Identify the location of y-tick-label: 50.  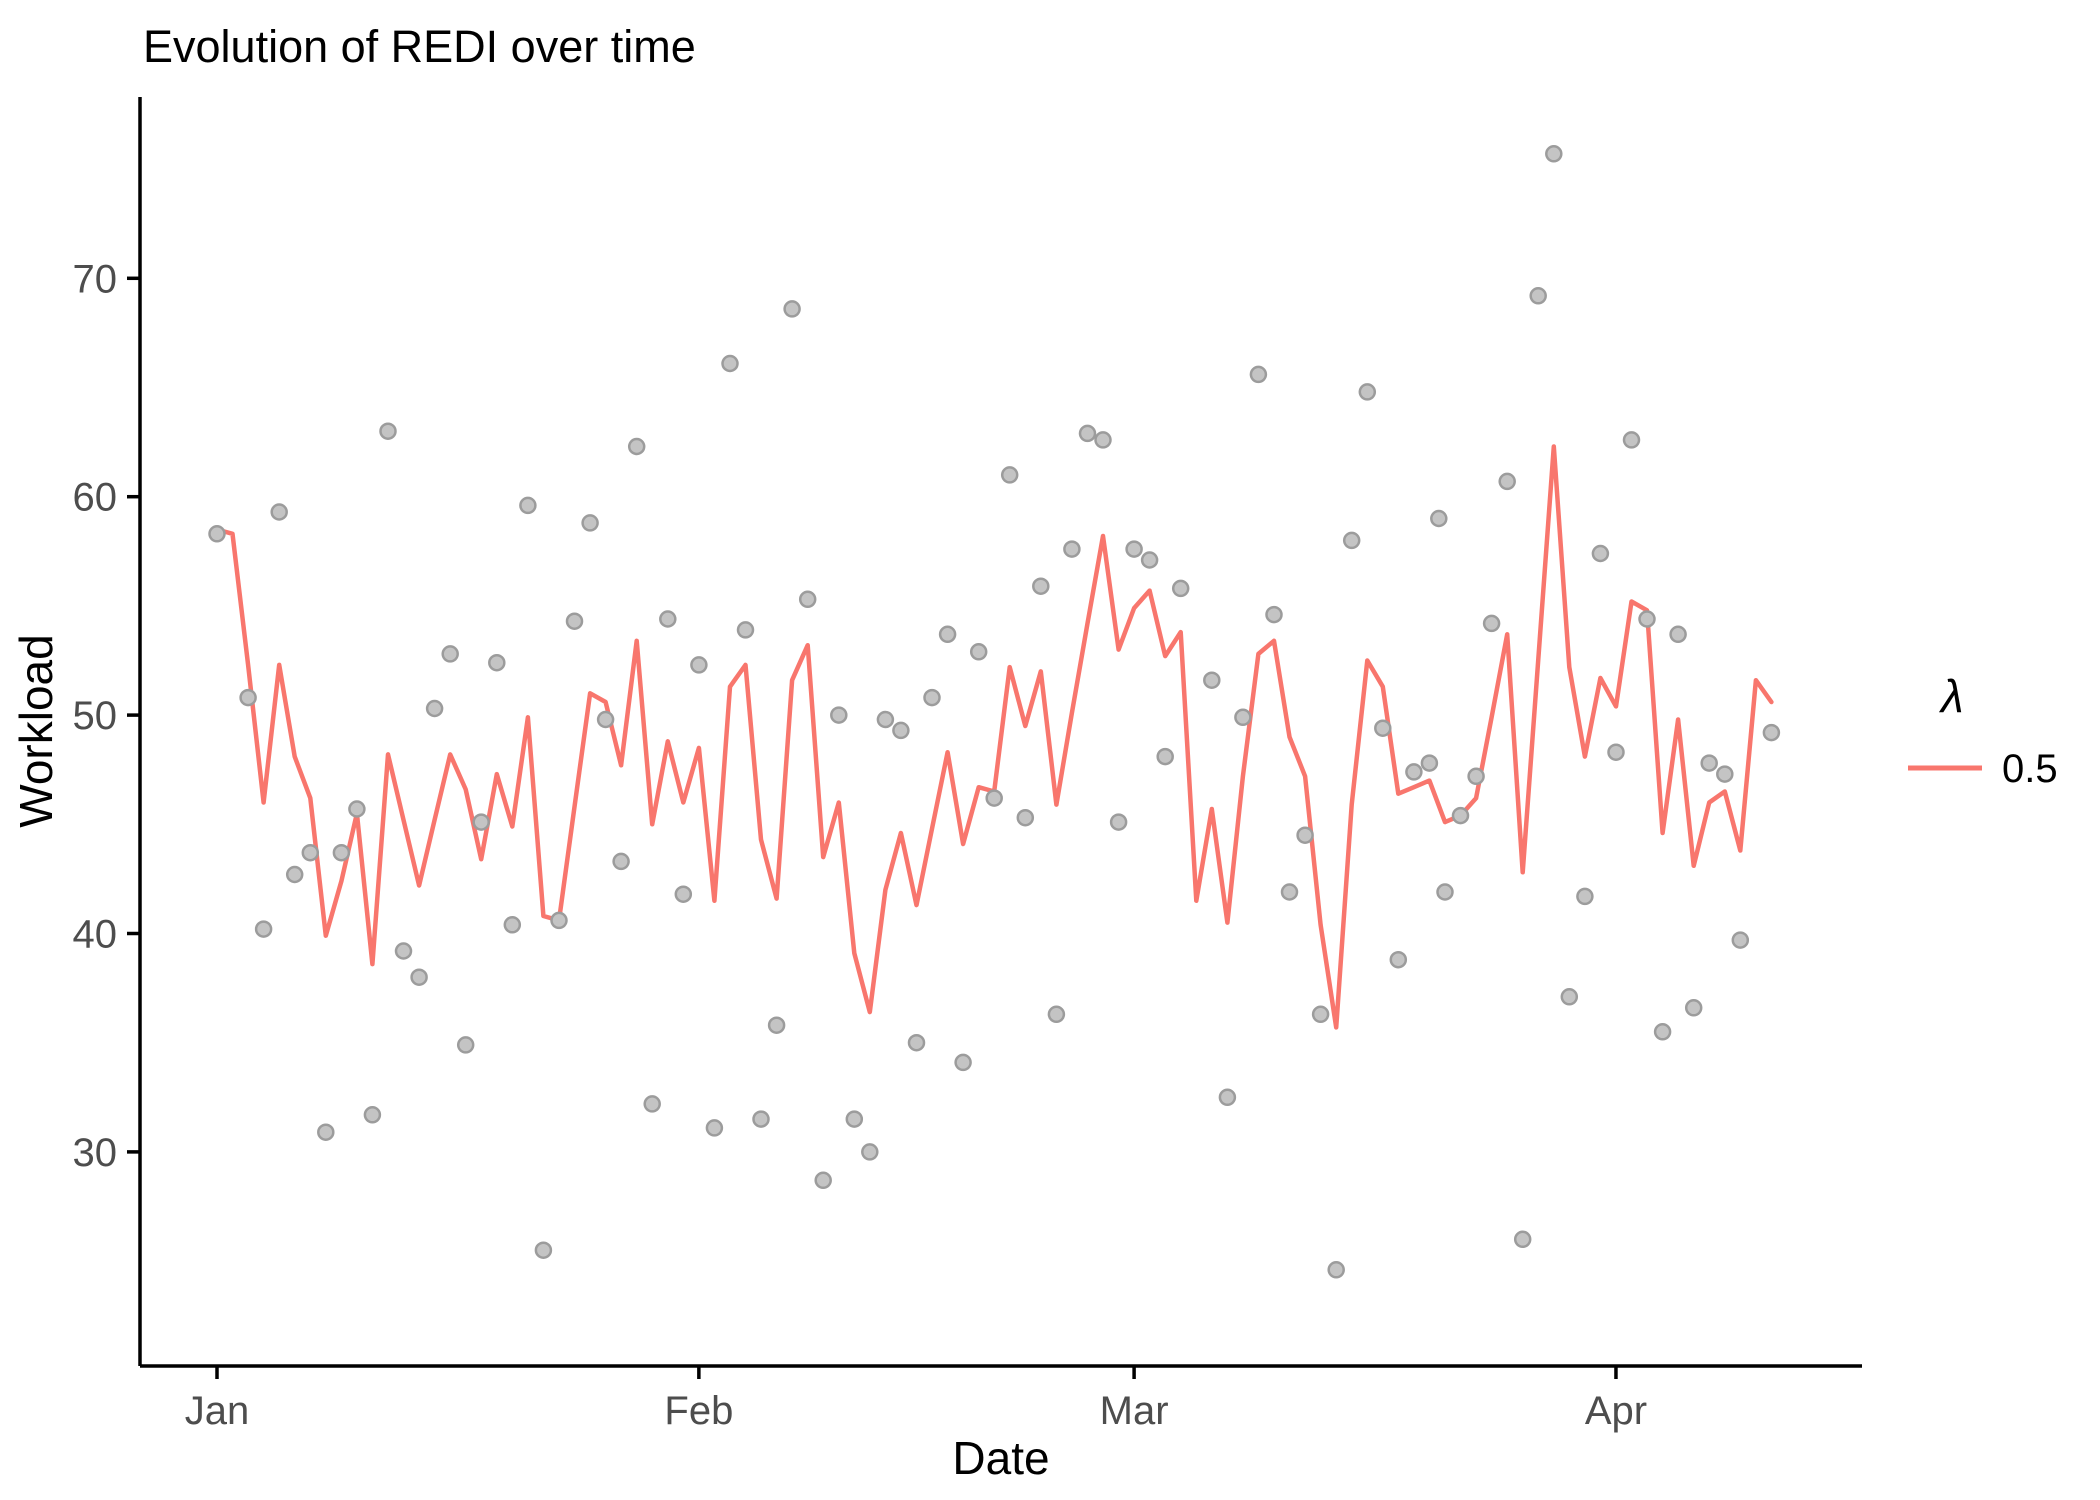
(95, 716).